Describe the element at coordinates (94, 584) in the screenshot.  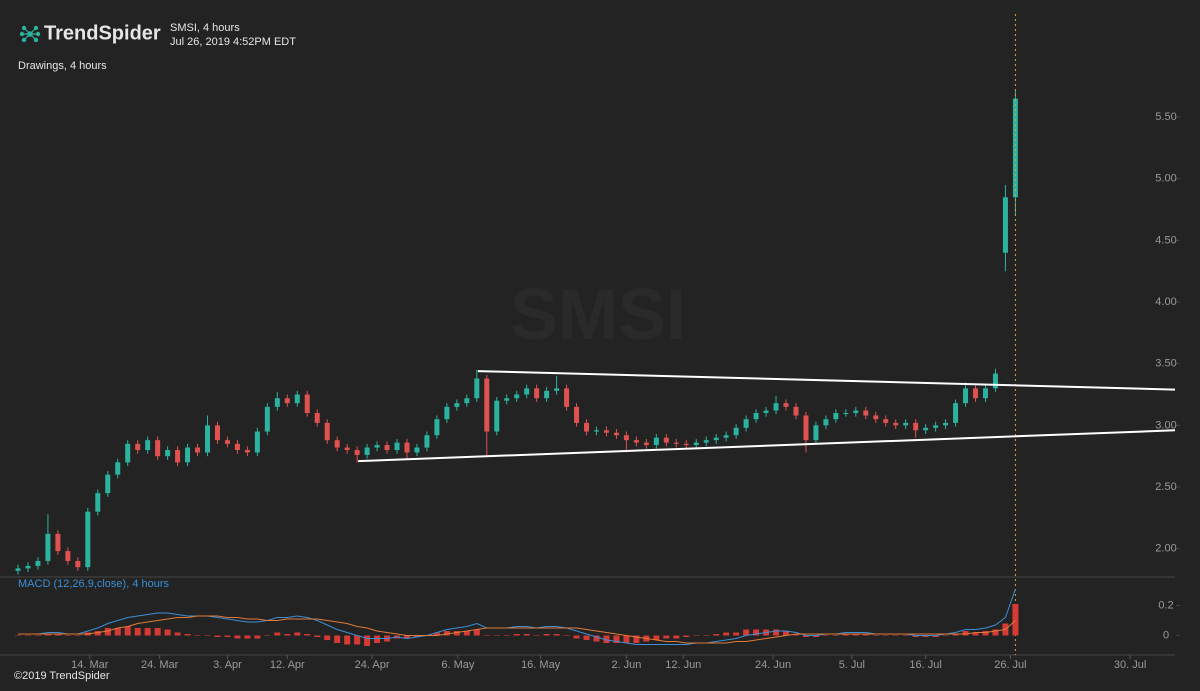
I see `macd-label: MACD (12,26,9,close), 4 hours` at that location.